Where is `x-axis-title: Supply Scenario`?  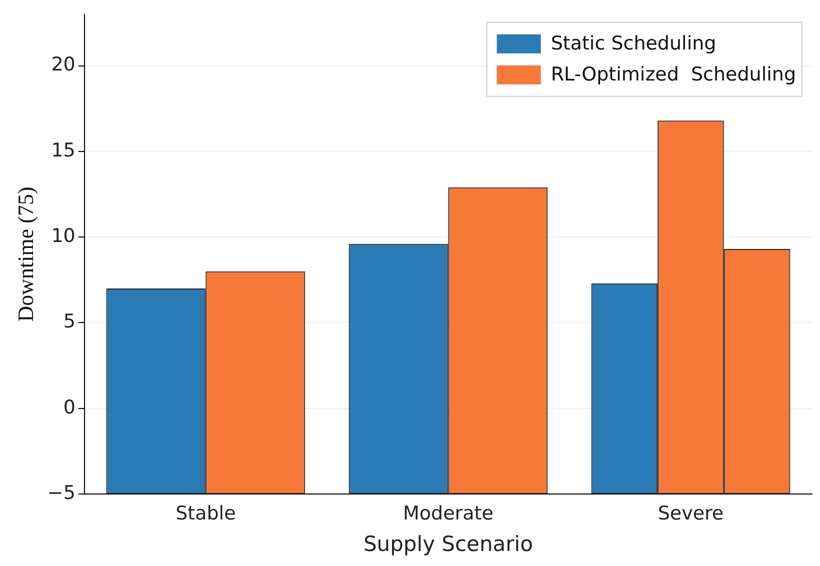
x-axis-title: Supply Scenario is located at coordinates (448, 544).